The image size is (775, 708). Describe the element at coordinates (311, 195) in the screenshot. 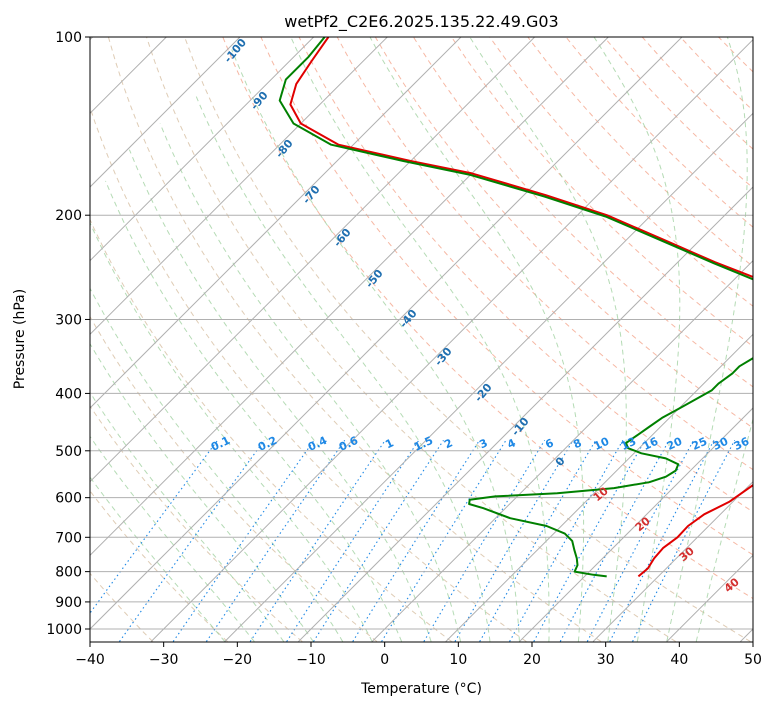

I see `dry-adiabat-label: -70` at that location.